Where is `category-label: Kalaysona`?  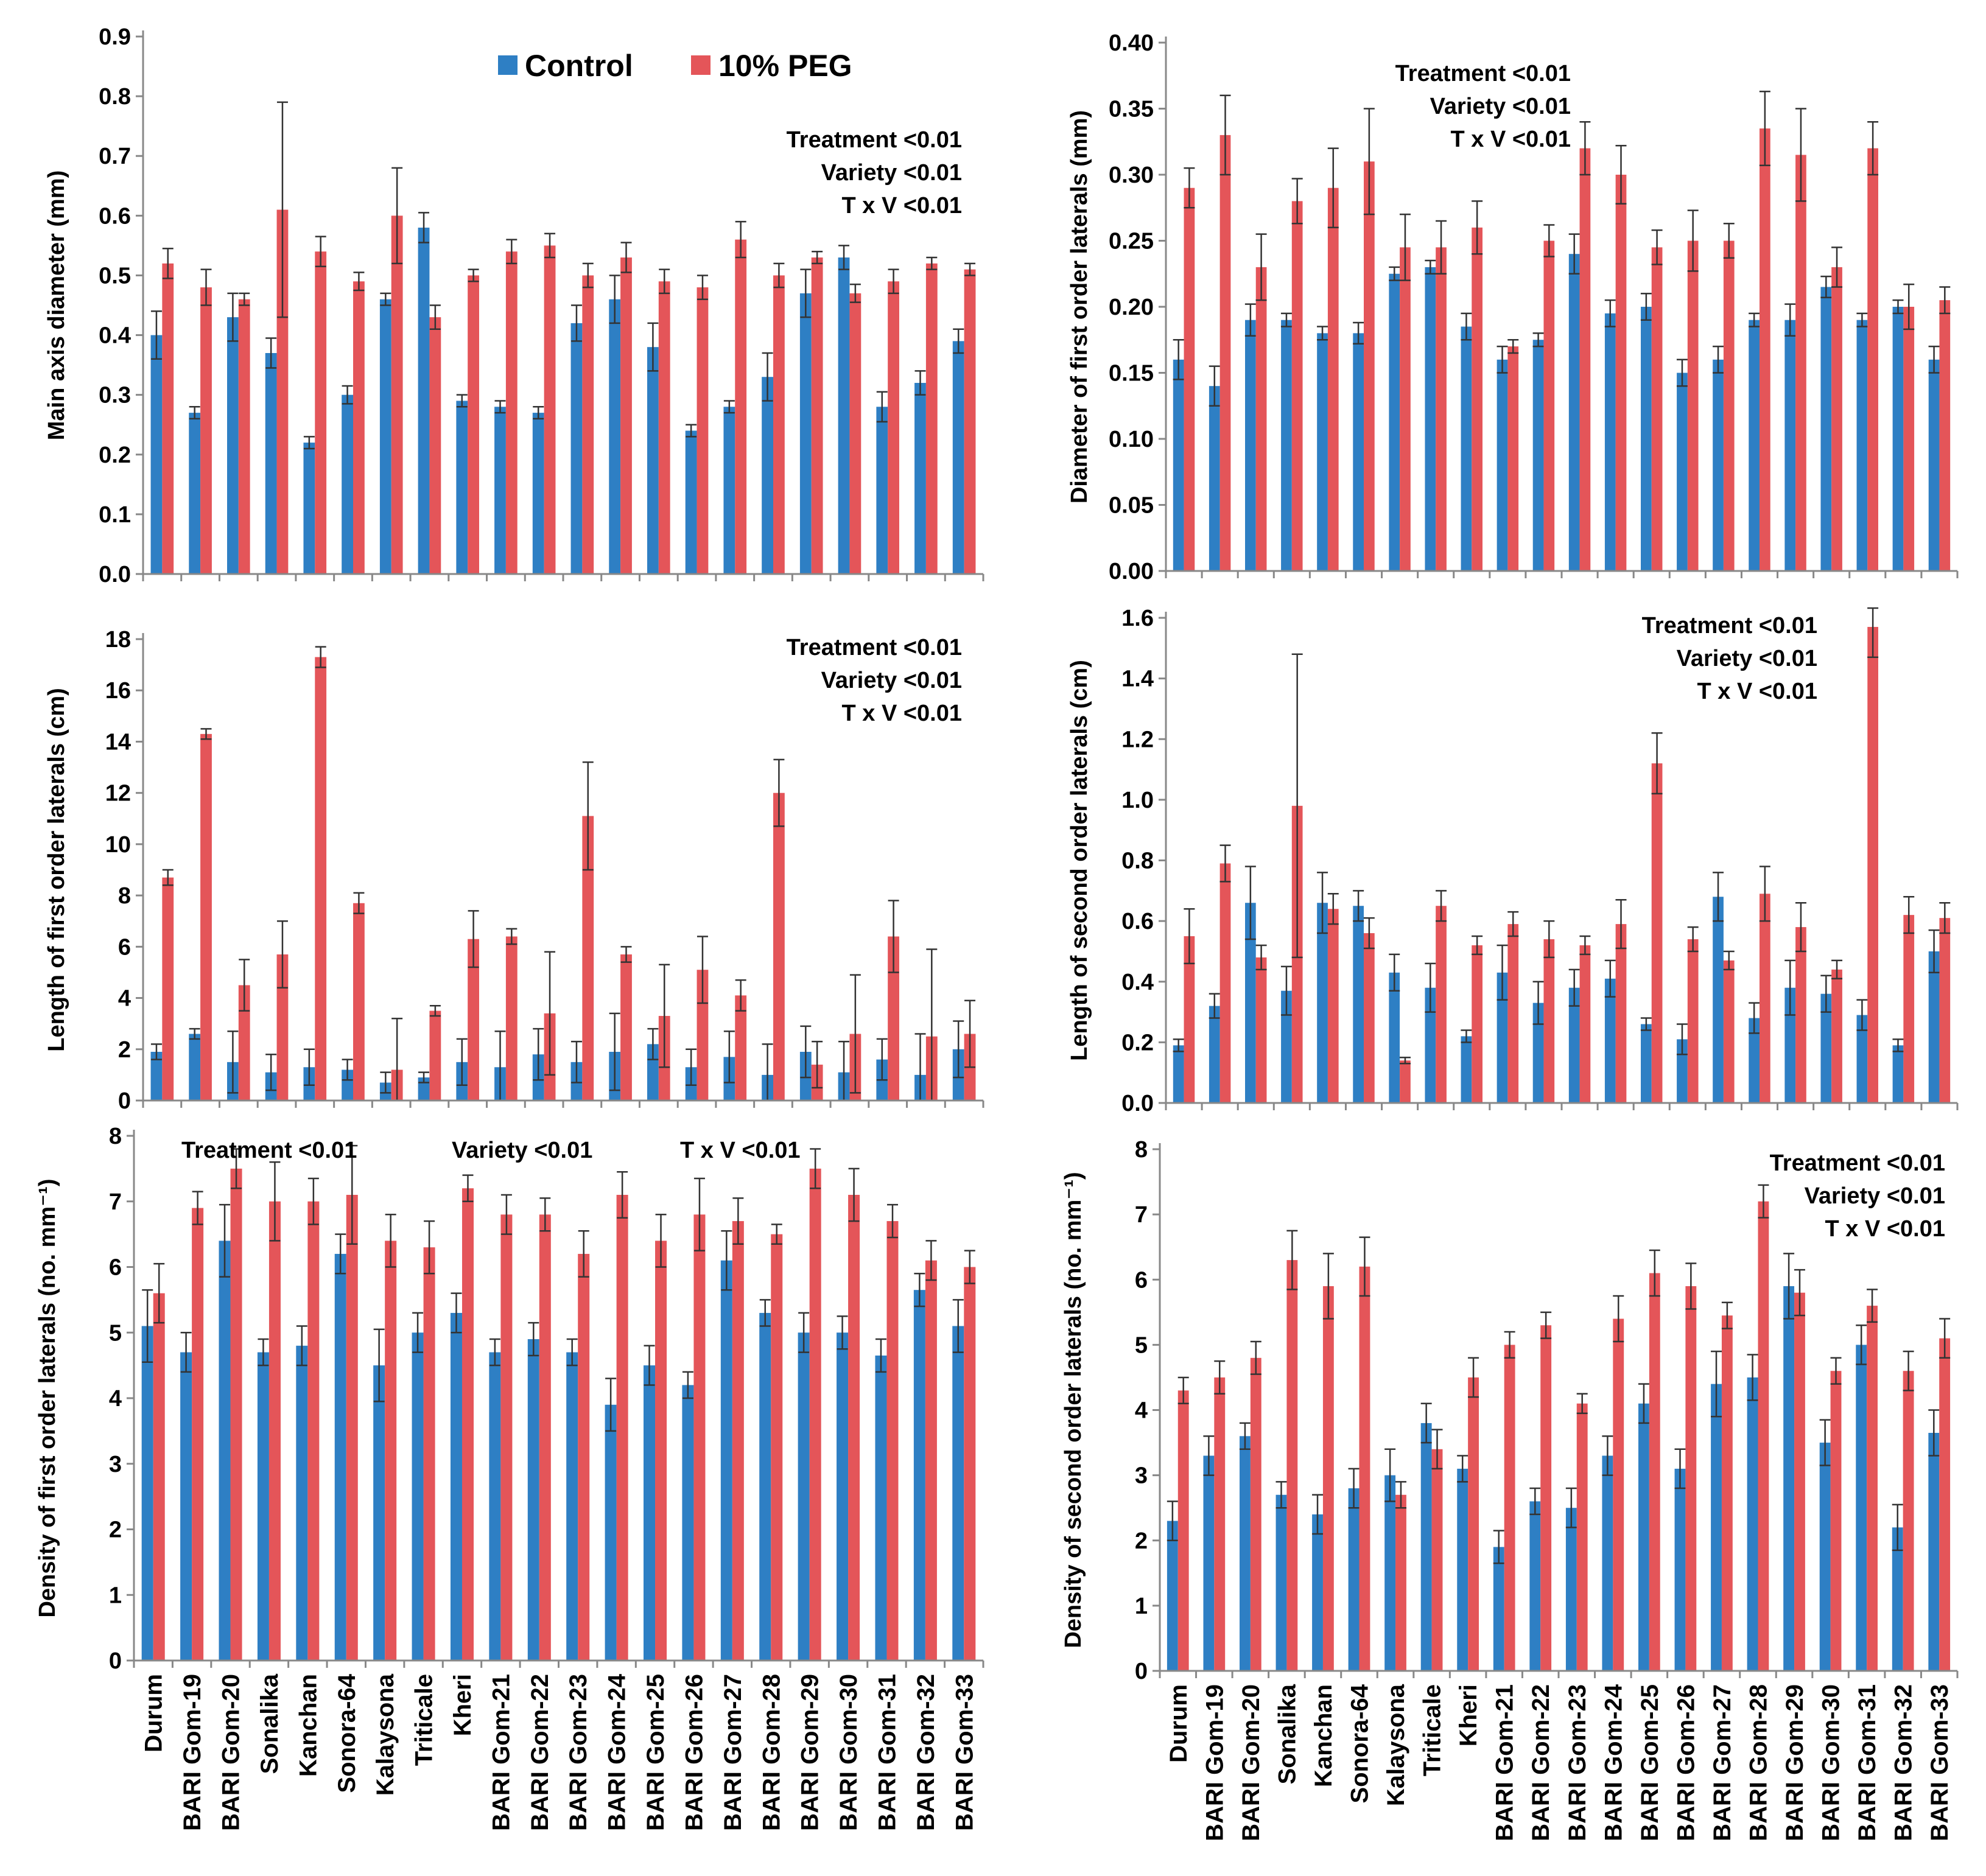
category-label: Kalaysona is located at coordinates (386, 1734).